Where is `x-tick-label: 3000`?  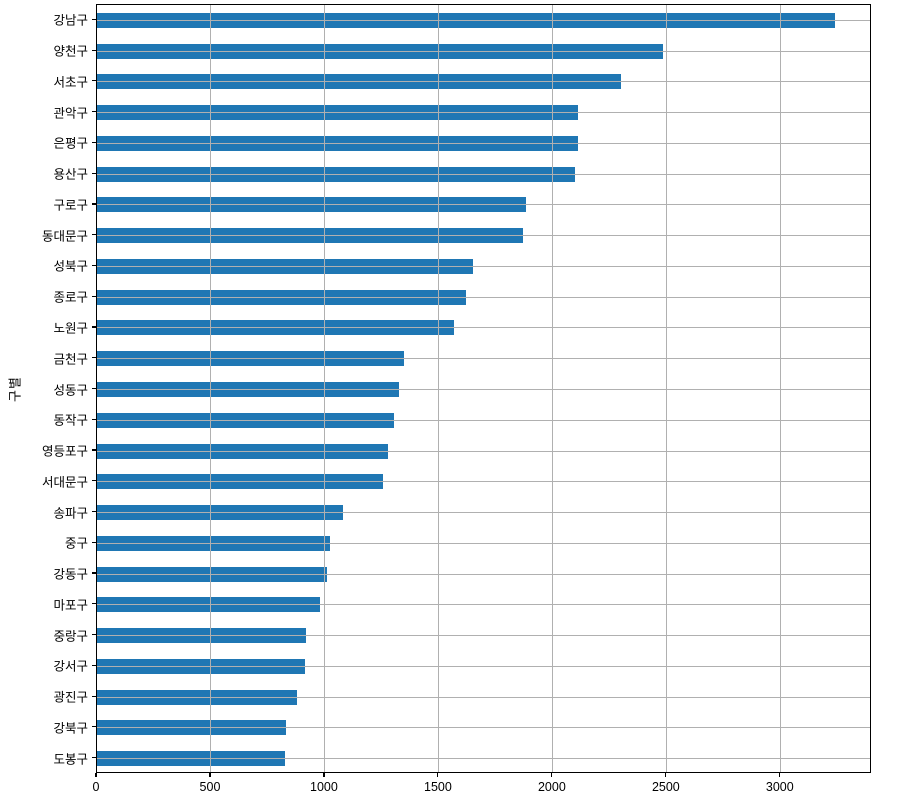
x-tick-label: 3000 is located at coordinates (779, 787).